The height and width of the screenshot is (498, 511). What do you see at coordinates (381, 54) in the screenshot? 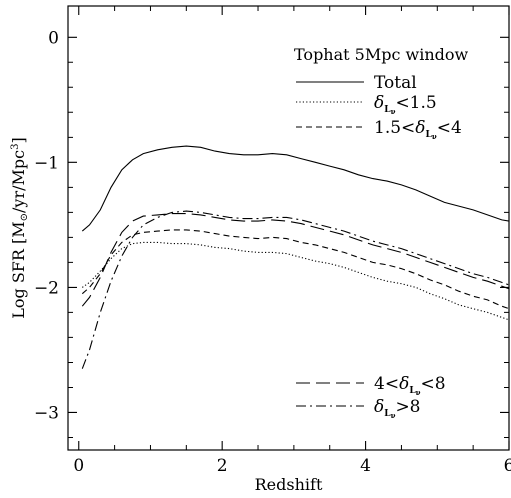
I see `legend-title: Tophat 5Mpc window` at bounding box center [381, 54].